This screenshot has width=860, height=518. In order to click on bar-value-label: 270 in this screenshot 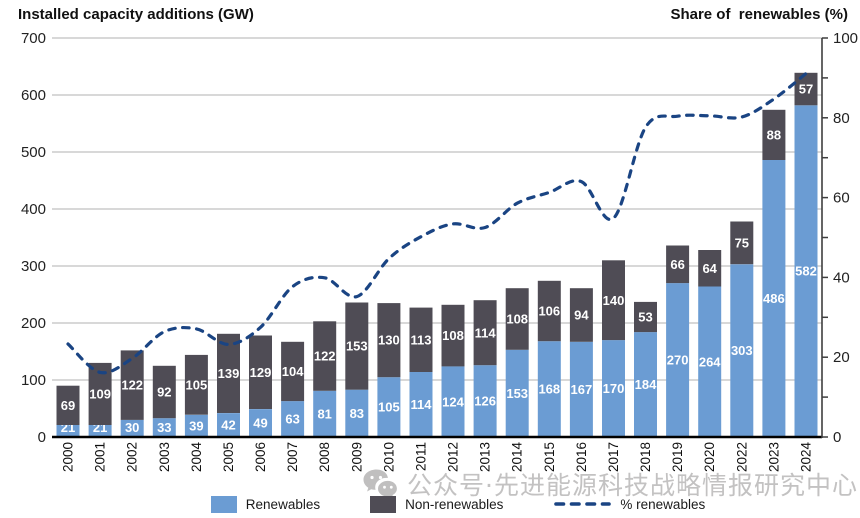, I will do `click(678, 360)`.